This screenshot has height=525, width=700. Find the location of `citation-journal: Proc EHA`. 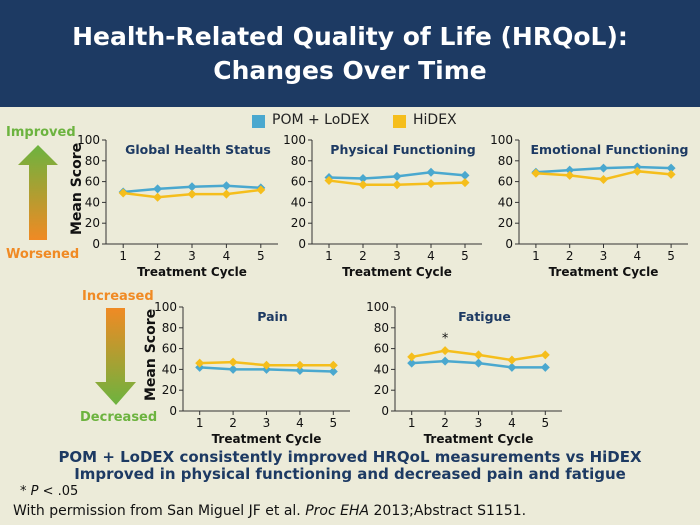

citation-journal: Proc EHA is located at coordinates (337, 511).